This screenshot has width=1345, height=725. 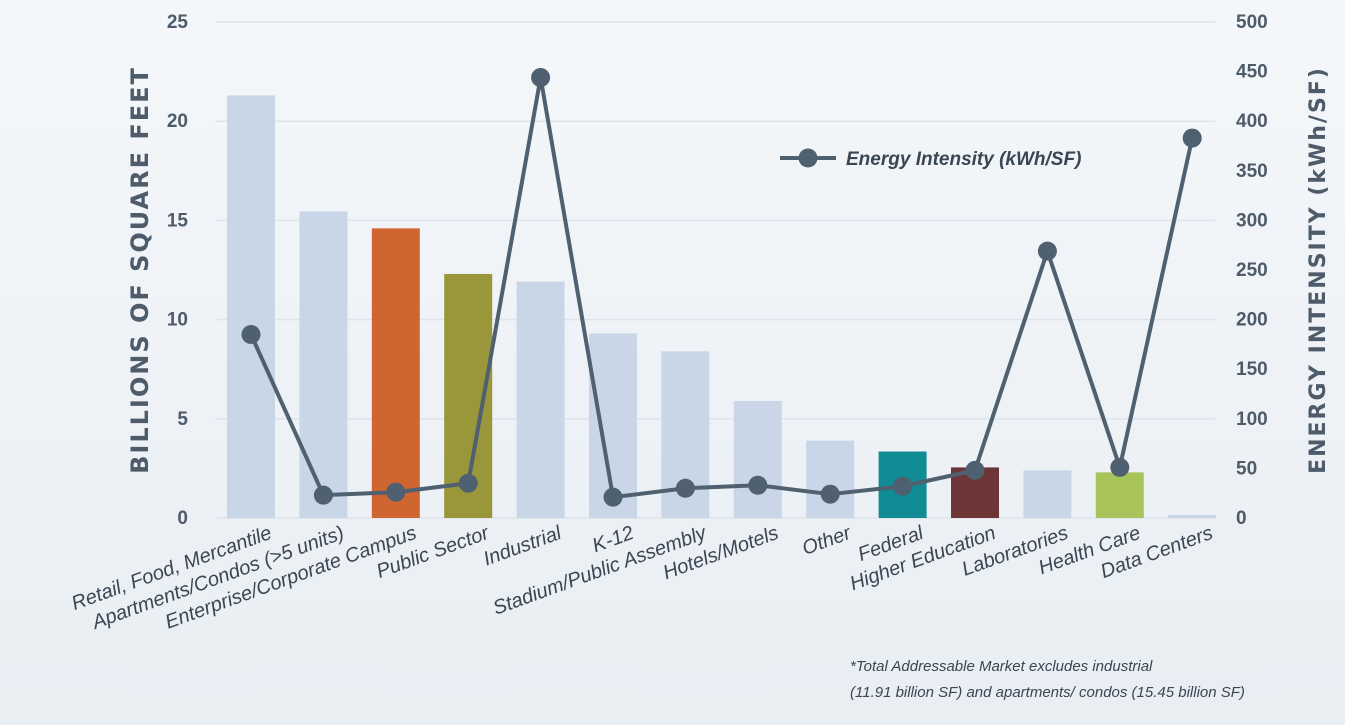 What do you see at coordinates (1318, 270) in the screenshot?
I see `y2-axis-title: ENERGY INTENSITY (kWh/SF)` at bounding box center [1318, 270].